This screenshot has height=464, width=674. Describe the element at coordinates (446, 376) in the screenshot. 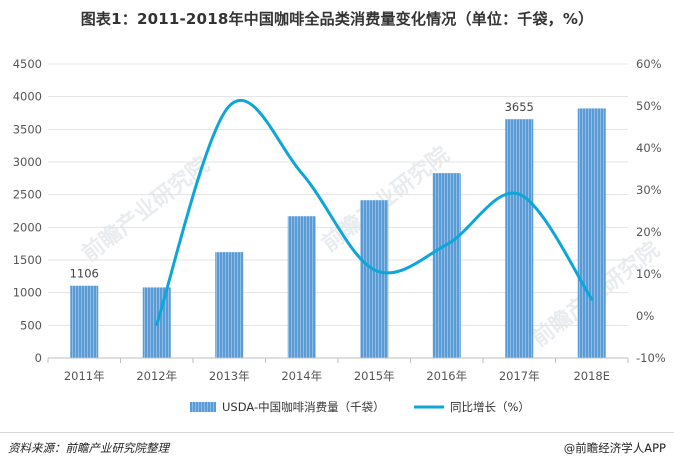

I see `x-tick-label: 2016年` at that location.